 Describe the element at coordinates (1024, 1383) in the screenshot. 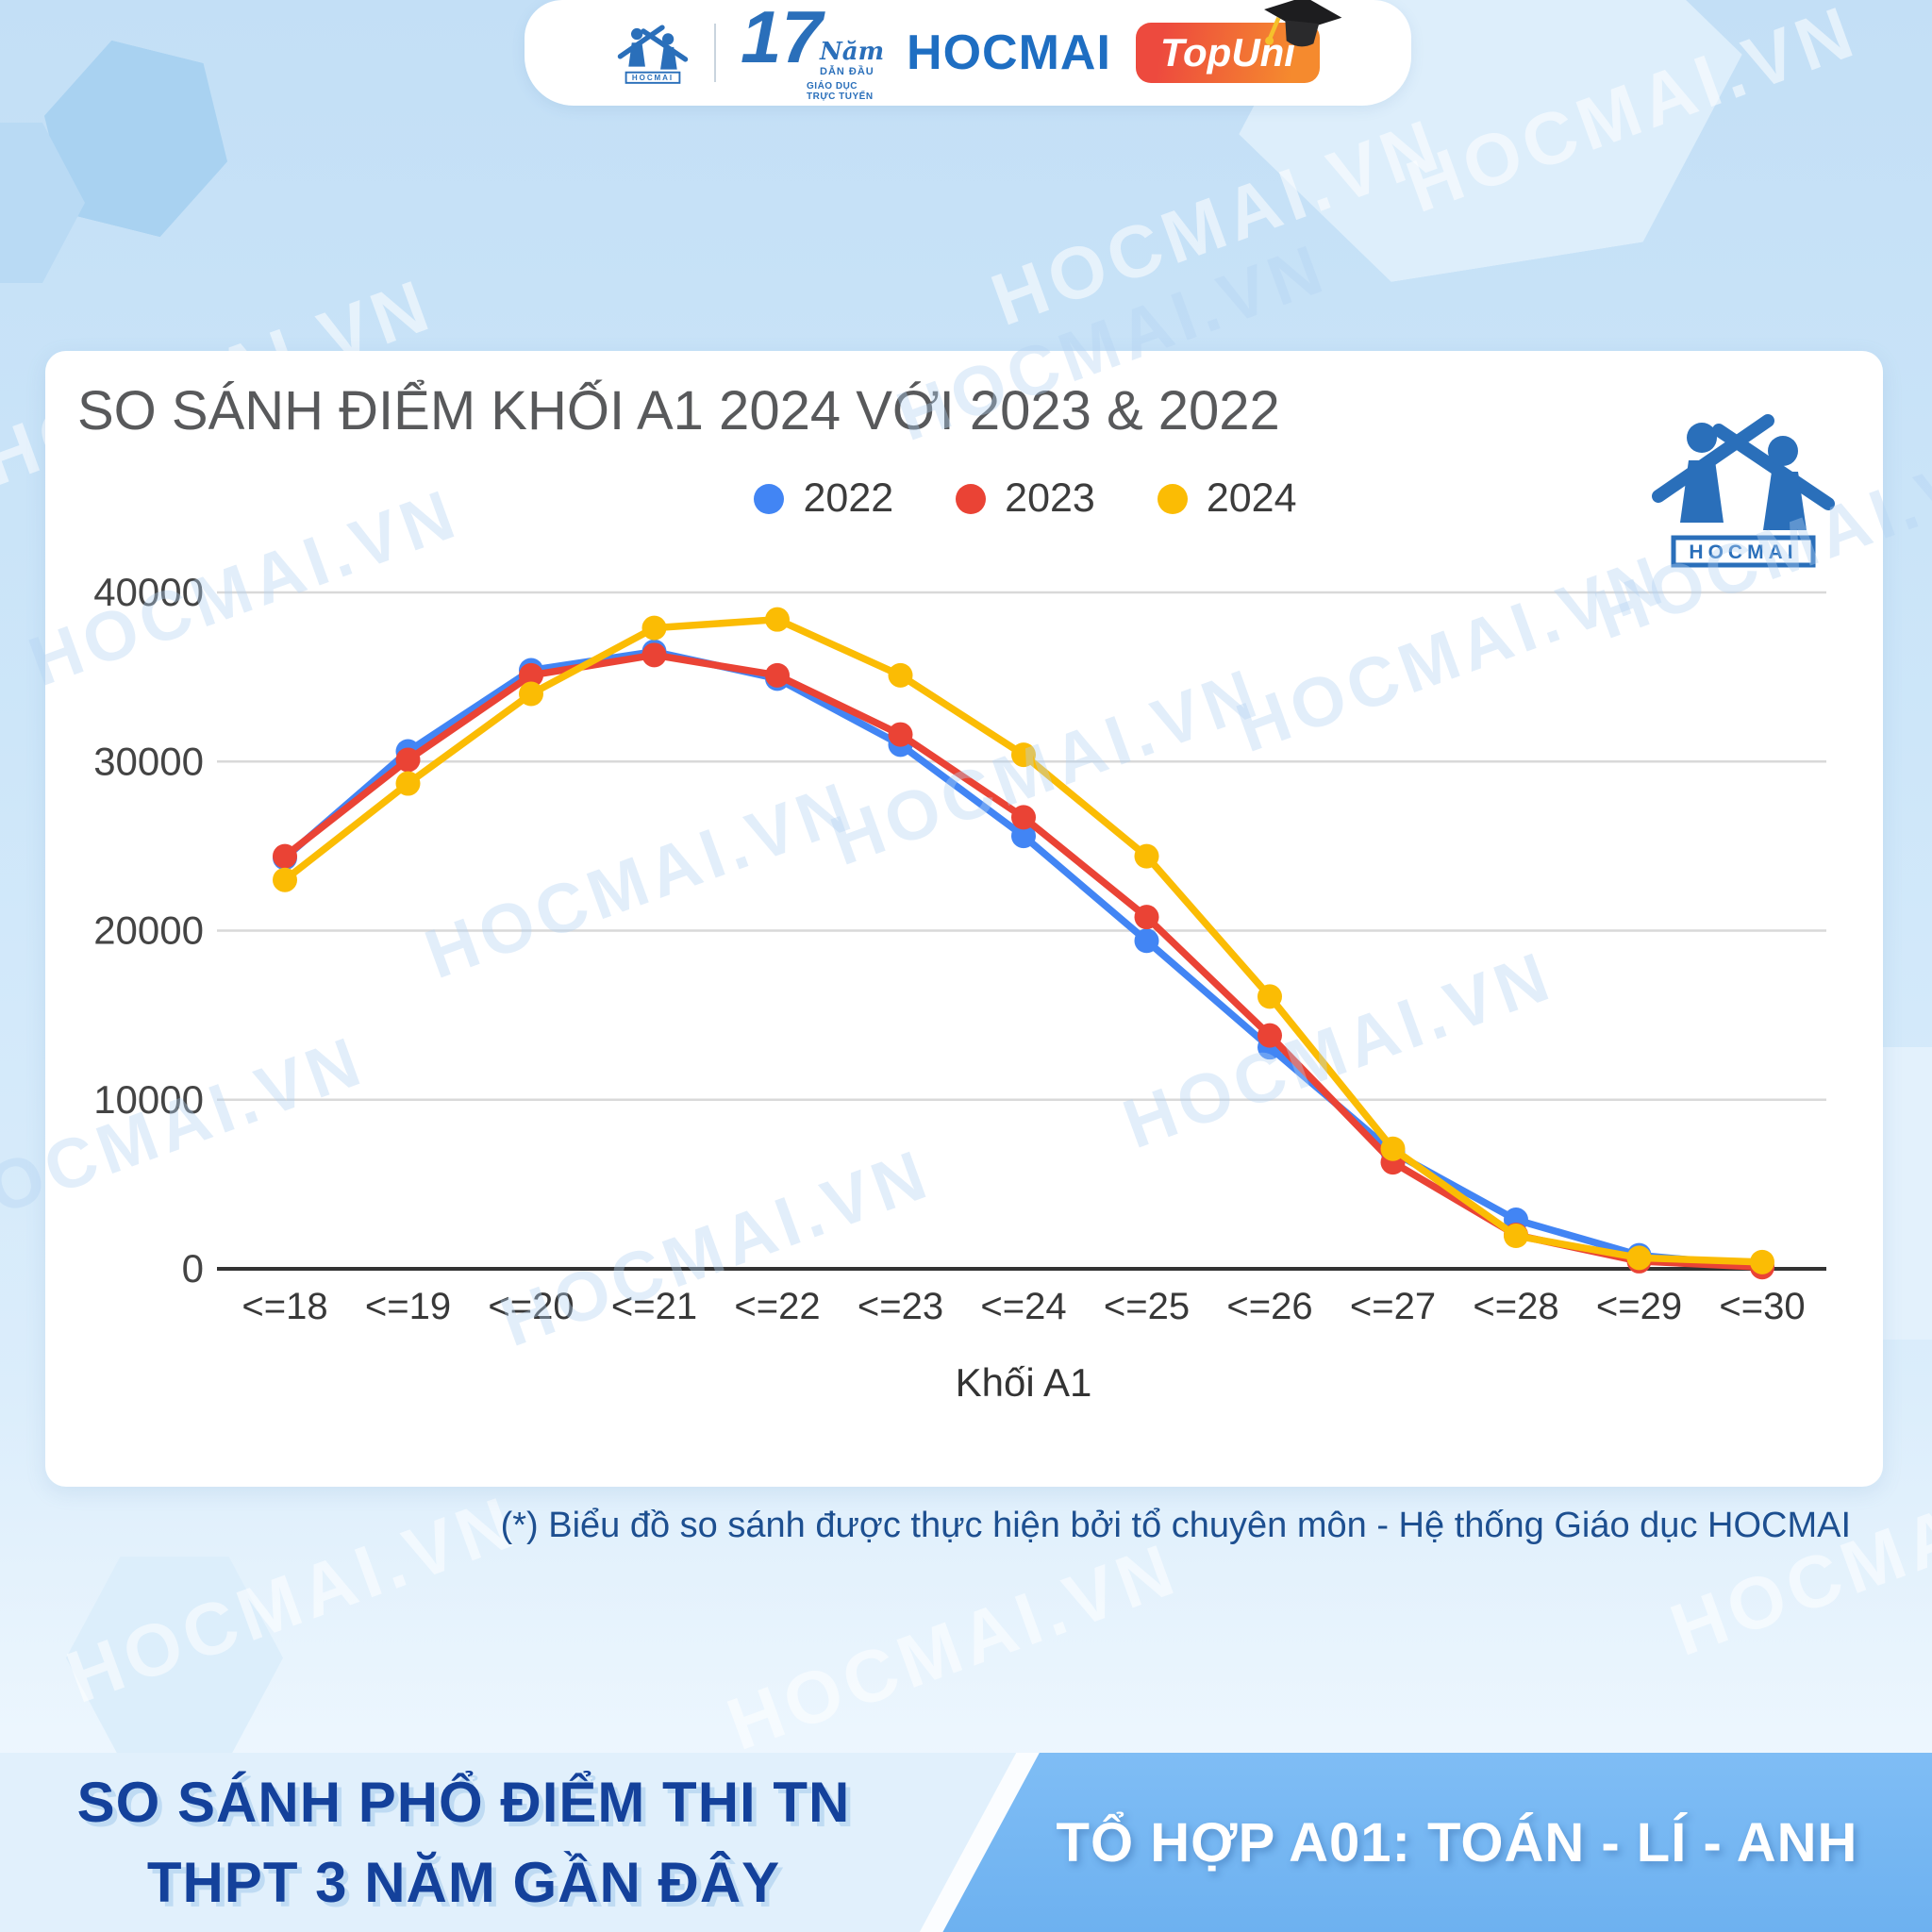

I see `x-axis-title: Khối A1` at that location.